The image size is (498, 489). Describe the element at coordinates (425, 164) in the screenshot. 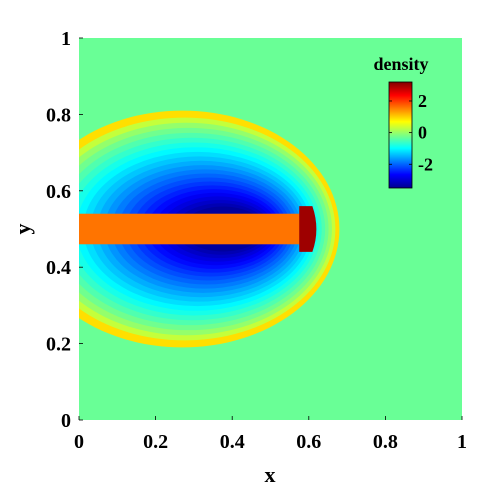

I see `colorbar-tick-label: -2` at that location.